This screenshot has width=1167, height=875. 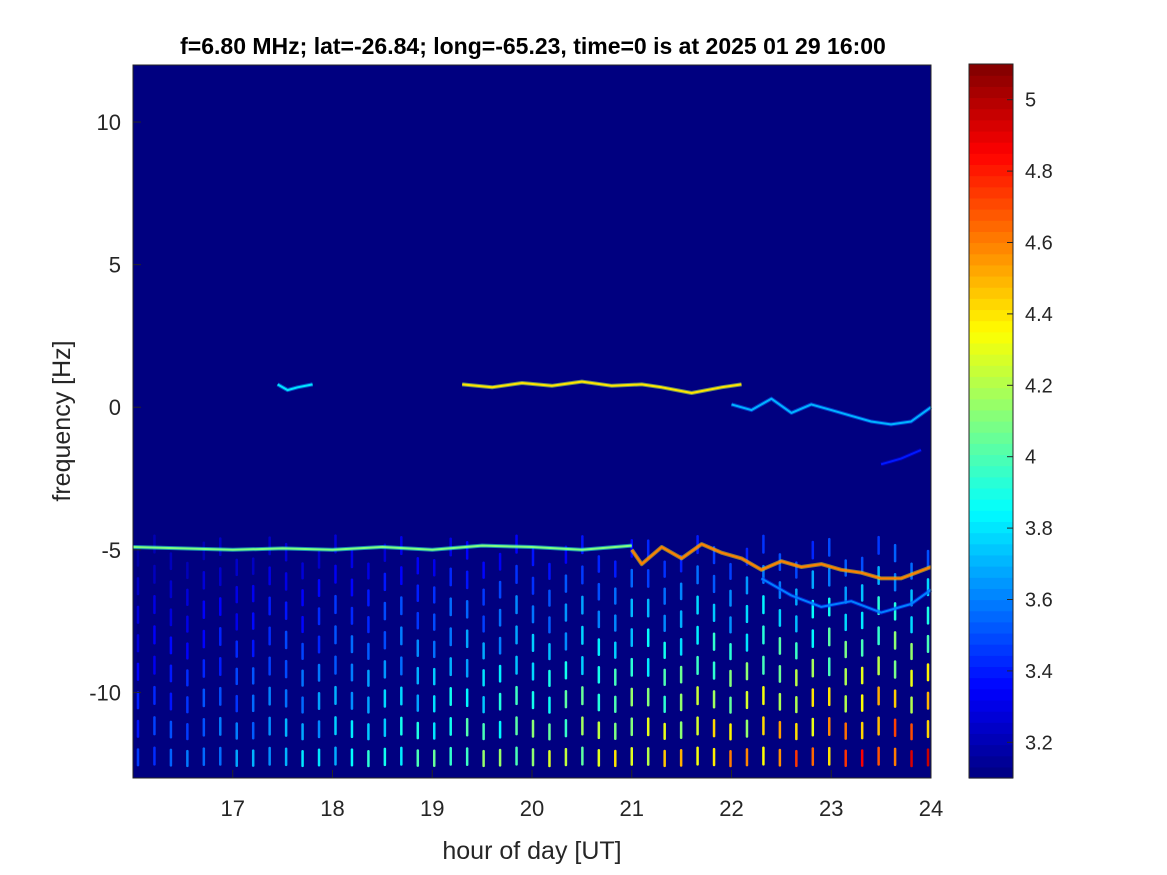 What do you see at coordinates (1039, 529) in the screenshot?
I see `colorbar-tick-label: 3.8` at bounding box center [1039, 529].